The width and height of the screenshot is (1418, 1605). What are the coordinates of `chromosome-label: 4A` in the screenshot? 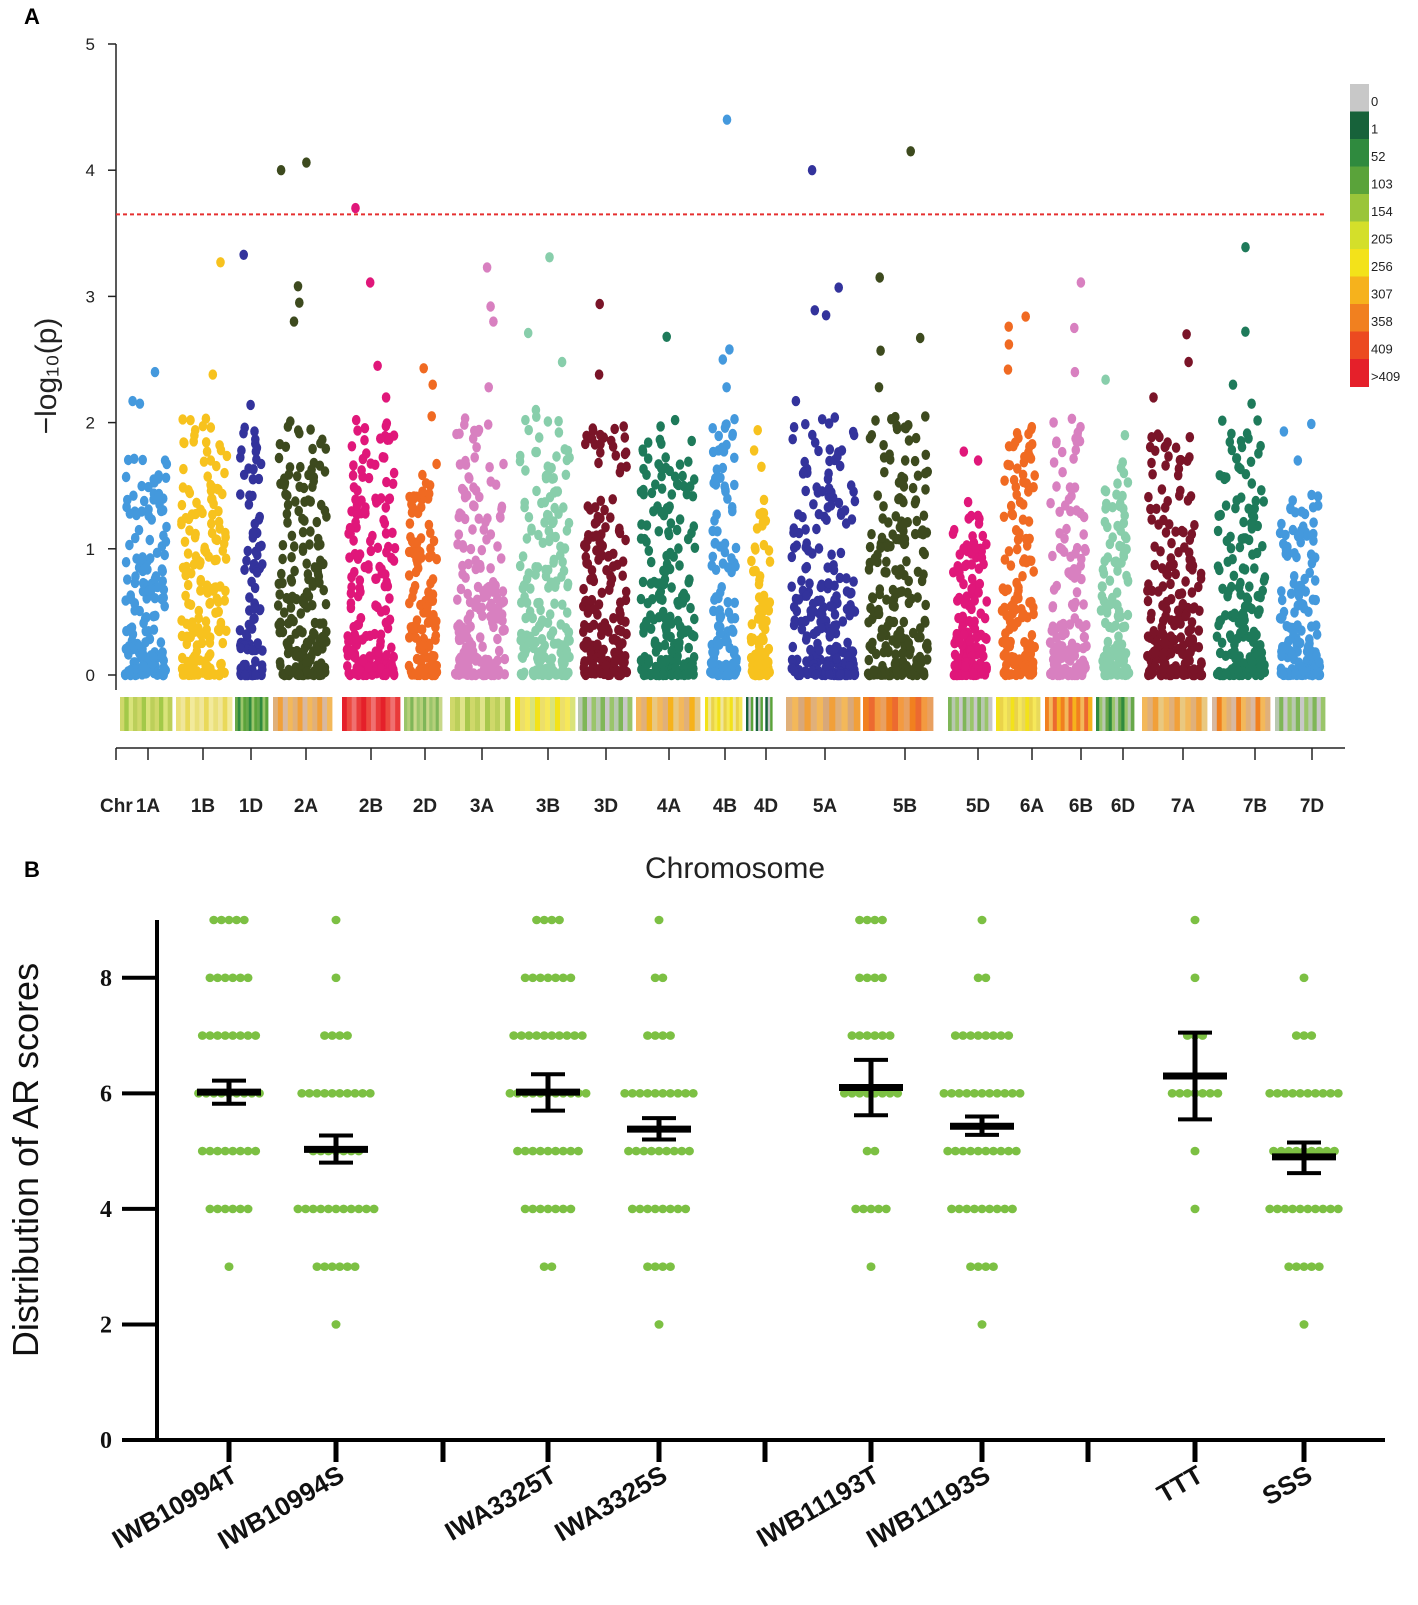 It's located at (669, 806).